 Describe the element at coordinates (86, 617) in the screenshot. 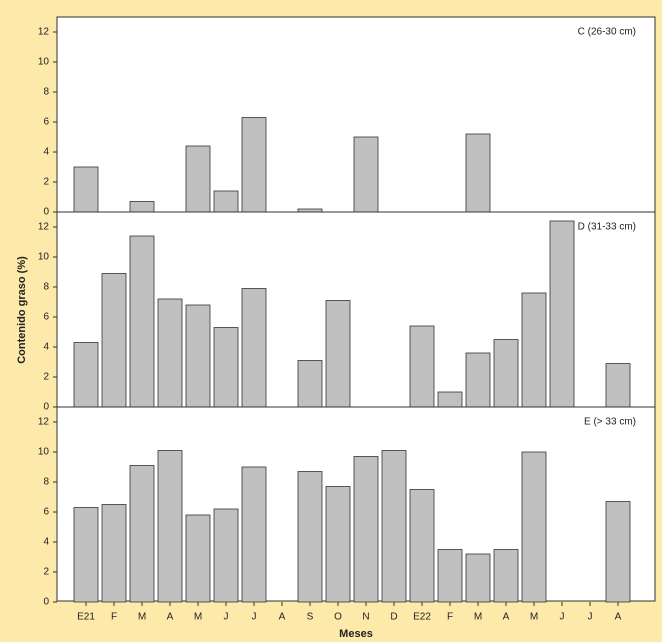

I see `x-tick-label: E21` at that location.